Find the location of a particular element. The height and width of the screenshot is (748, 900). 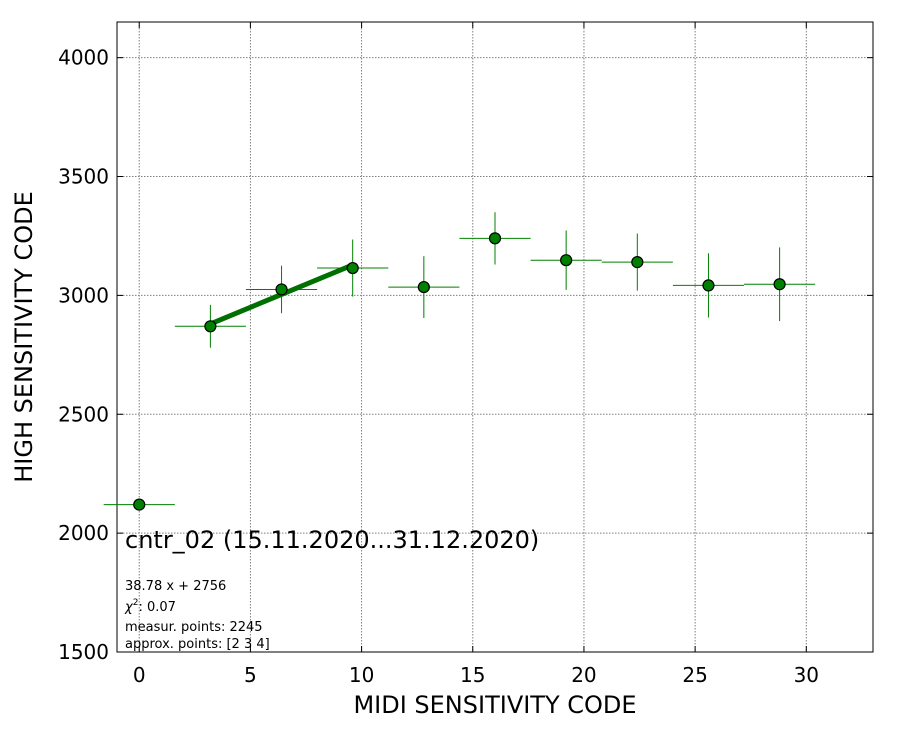

y-tick-label: 2000 is located at coordinates (83, 533).